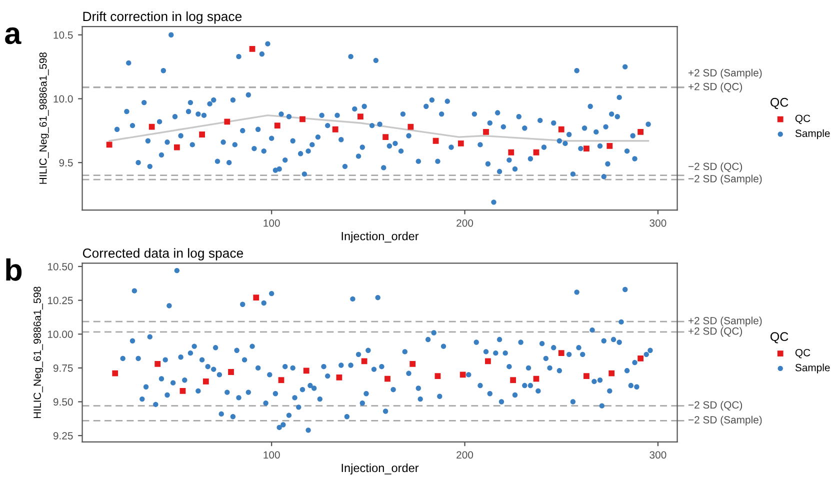  Describe the element at coordinates (60, 266) in the screenshot. I see `y-tick-label: 10.50` at that location.